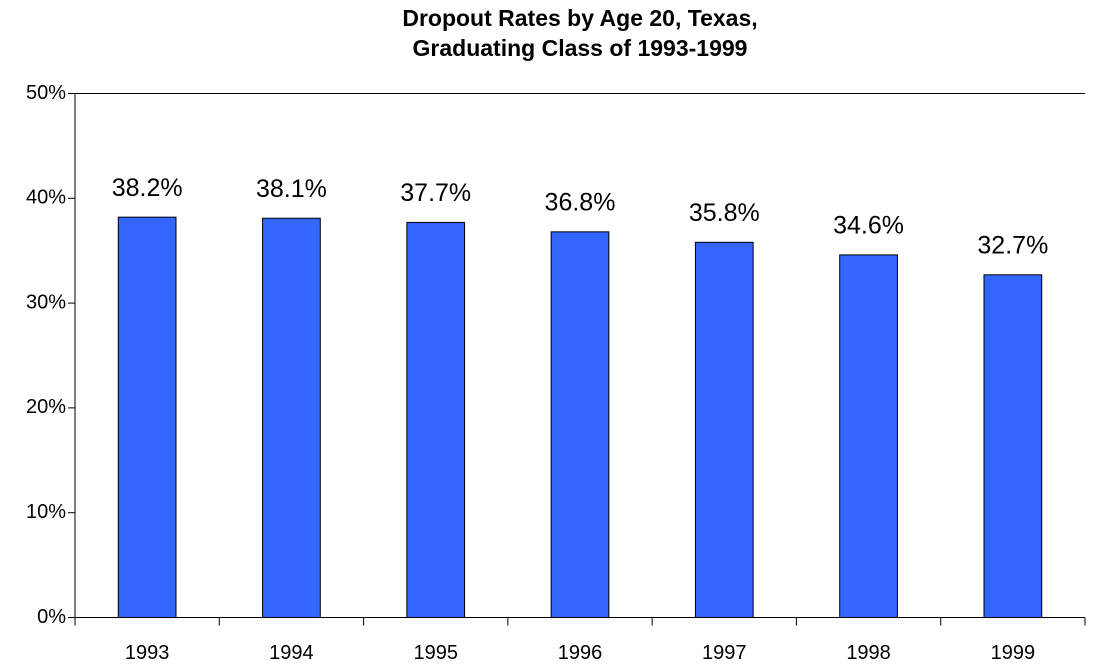 This screenshot has height=668, width=1094. What do you see at coordinates (724, 213) in the screenshot?
I see `data-label: 35.8%` at bounding box center [724, 213].